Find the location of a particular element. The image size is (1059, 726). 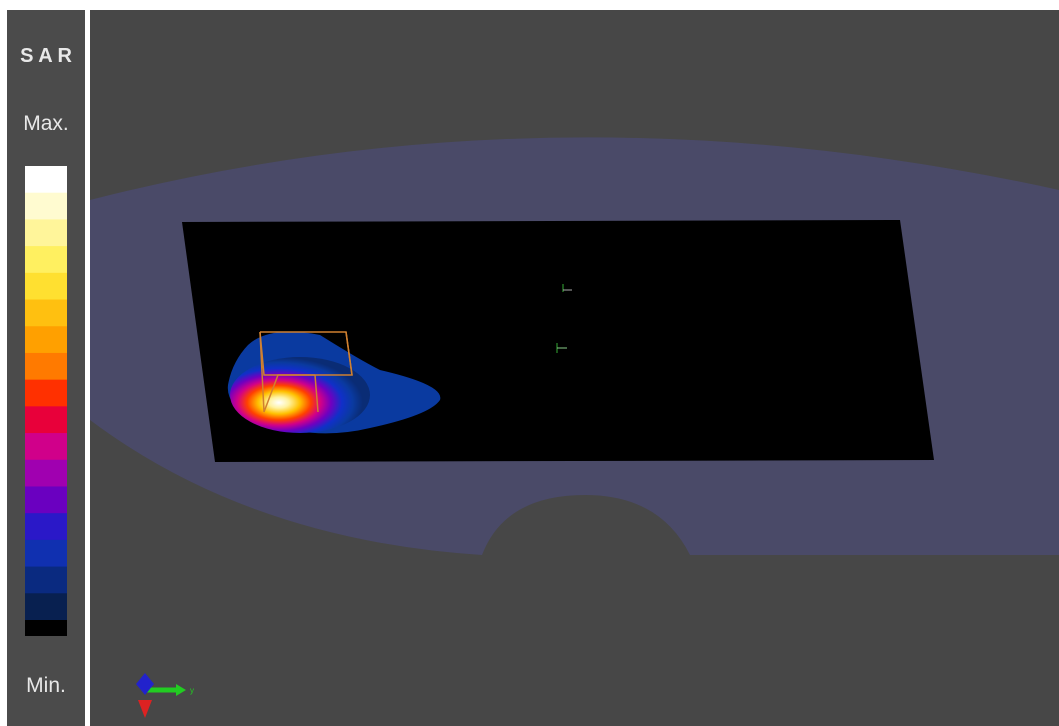

sar-hotspot is located at coordinates (300, 395).